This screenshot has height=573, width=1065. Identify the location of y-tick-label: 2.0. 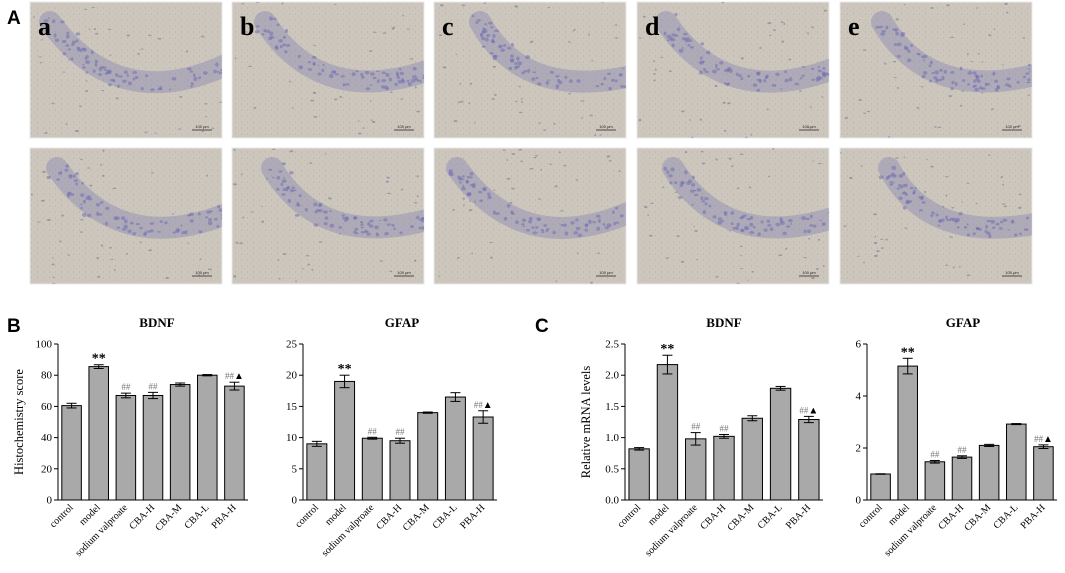
(612, 376).